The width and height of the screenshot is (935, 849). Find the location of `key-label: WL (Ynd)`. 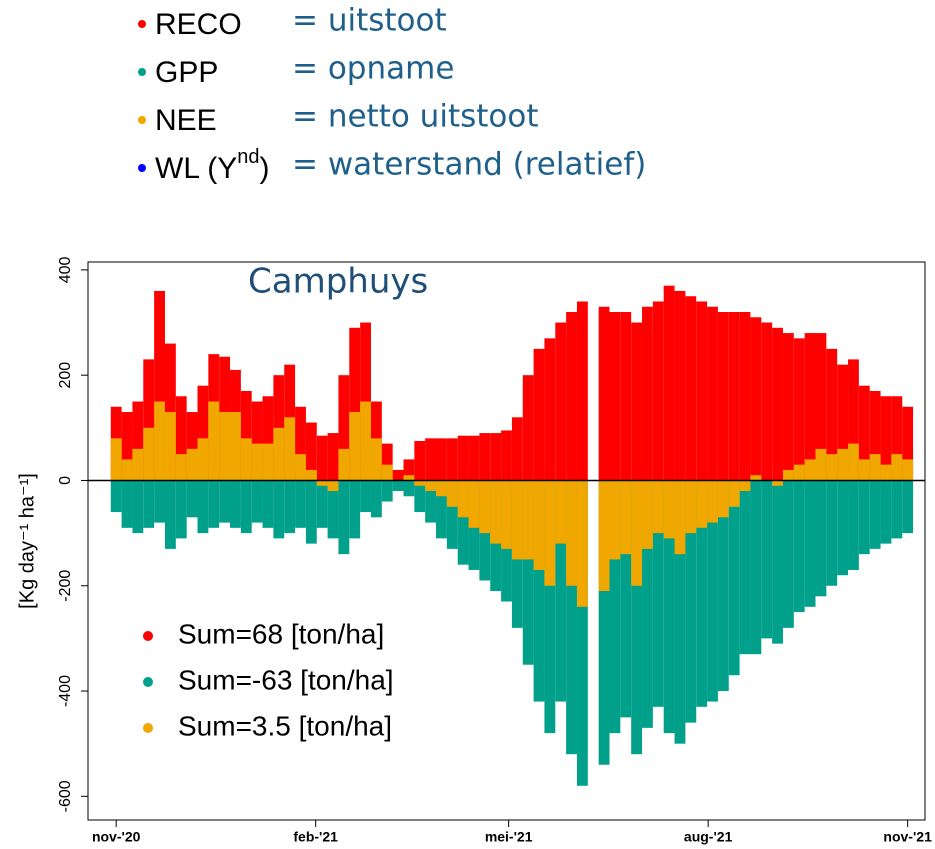

key-label: WL (Ynd) is located at coordinates (212, 165).